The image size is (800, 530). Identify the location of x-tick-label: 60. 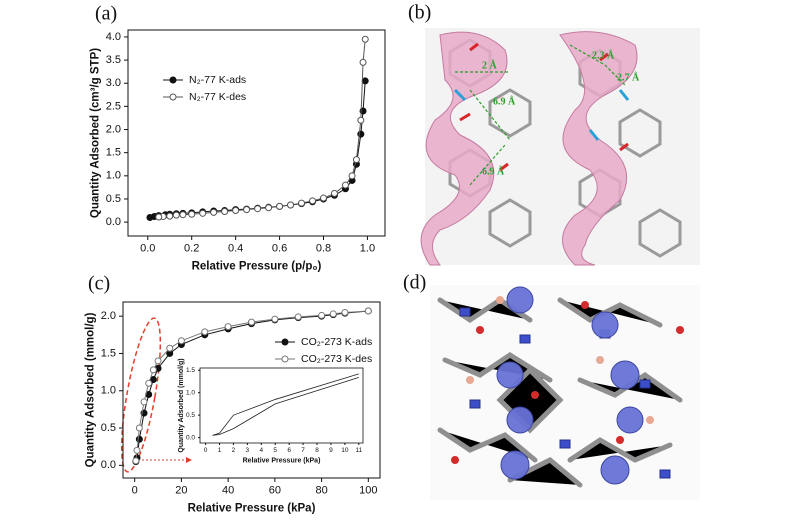
(275, 491).